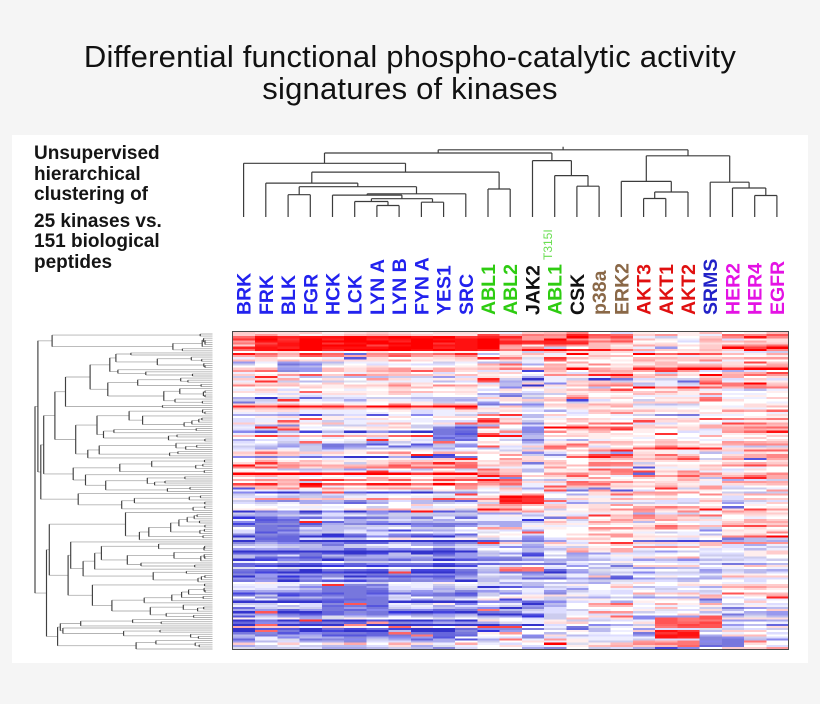  Describe the element at coordinates (734, 289) in the screenshot. I see `svg-text: HER2` at that location.